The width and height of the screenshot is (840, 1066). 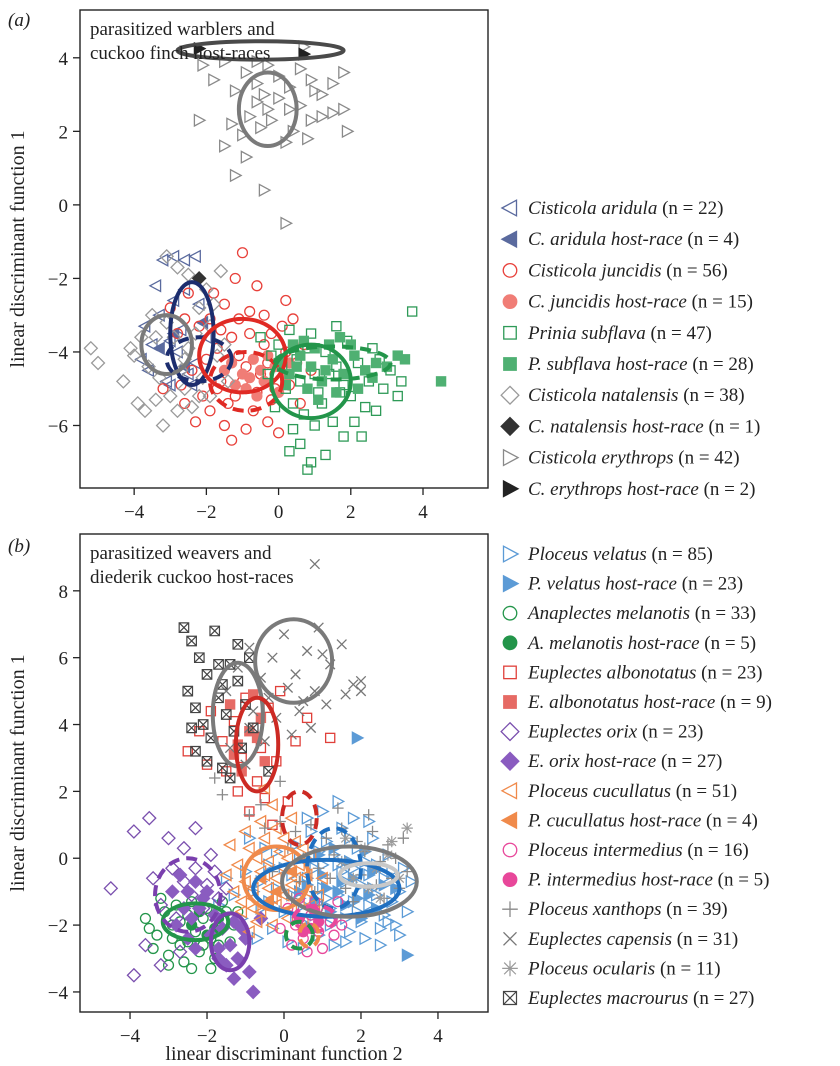 I want to click on legend-label: Ploceus cucullatus (n = 51), so click(x=632, y=791).